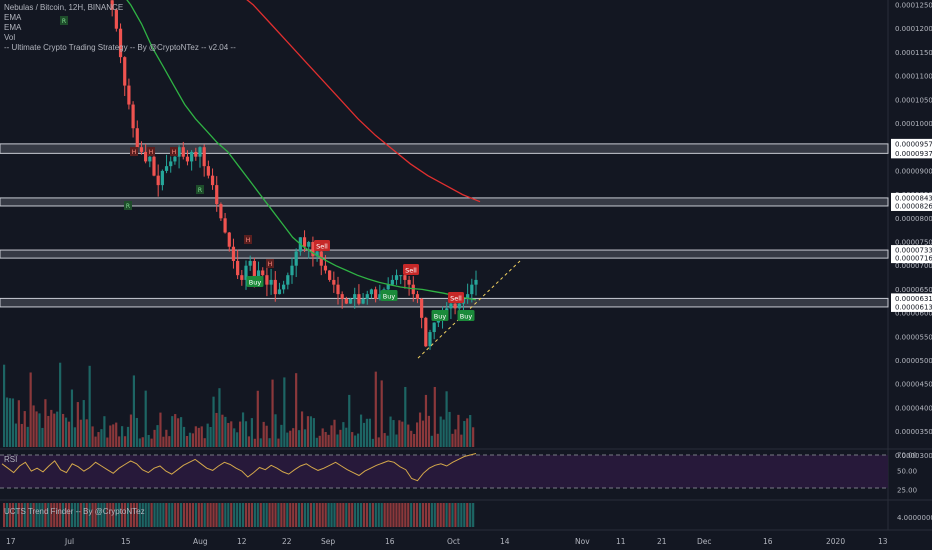 The image size is (932, 550). What do you see at coordinates (128, 206) in the screenshot?
I see `r-signal-label: R` at bounding box center [128, 206].